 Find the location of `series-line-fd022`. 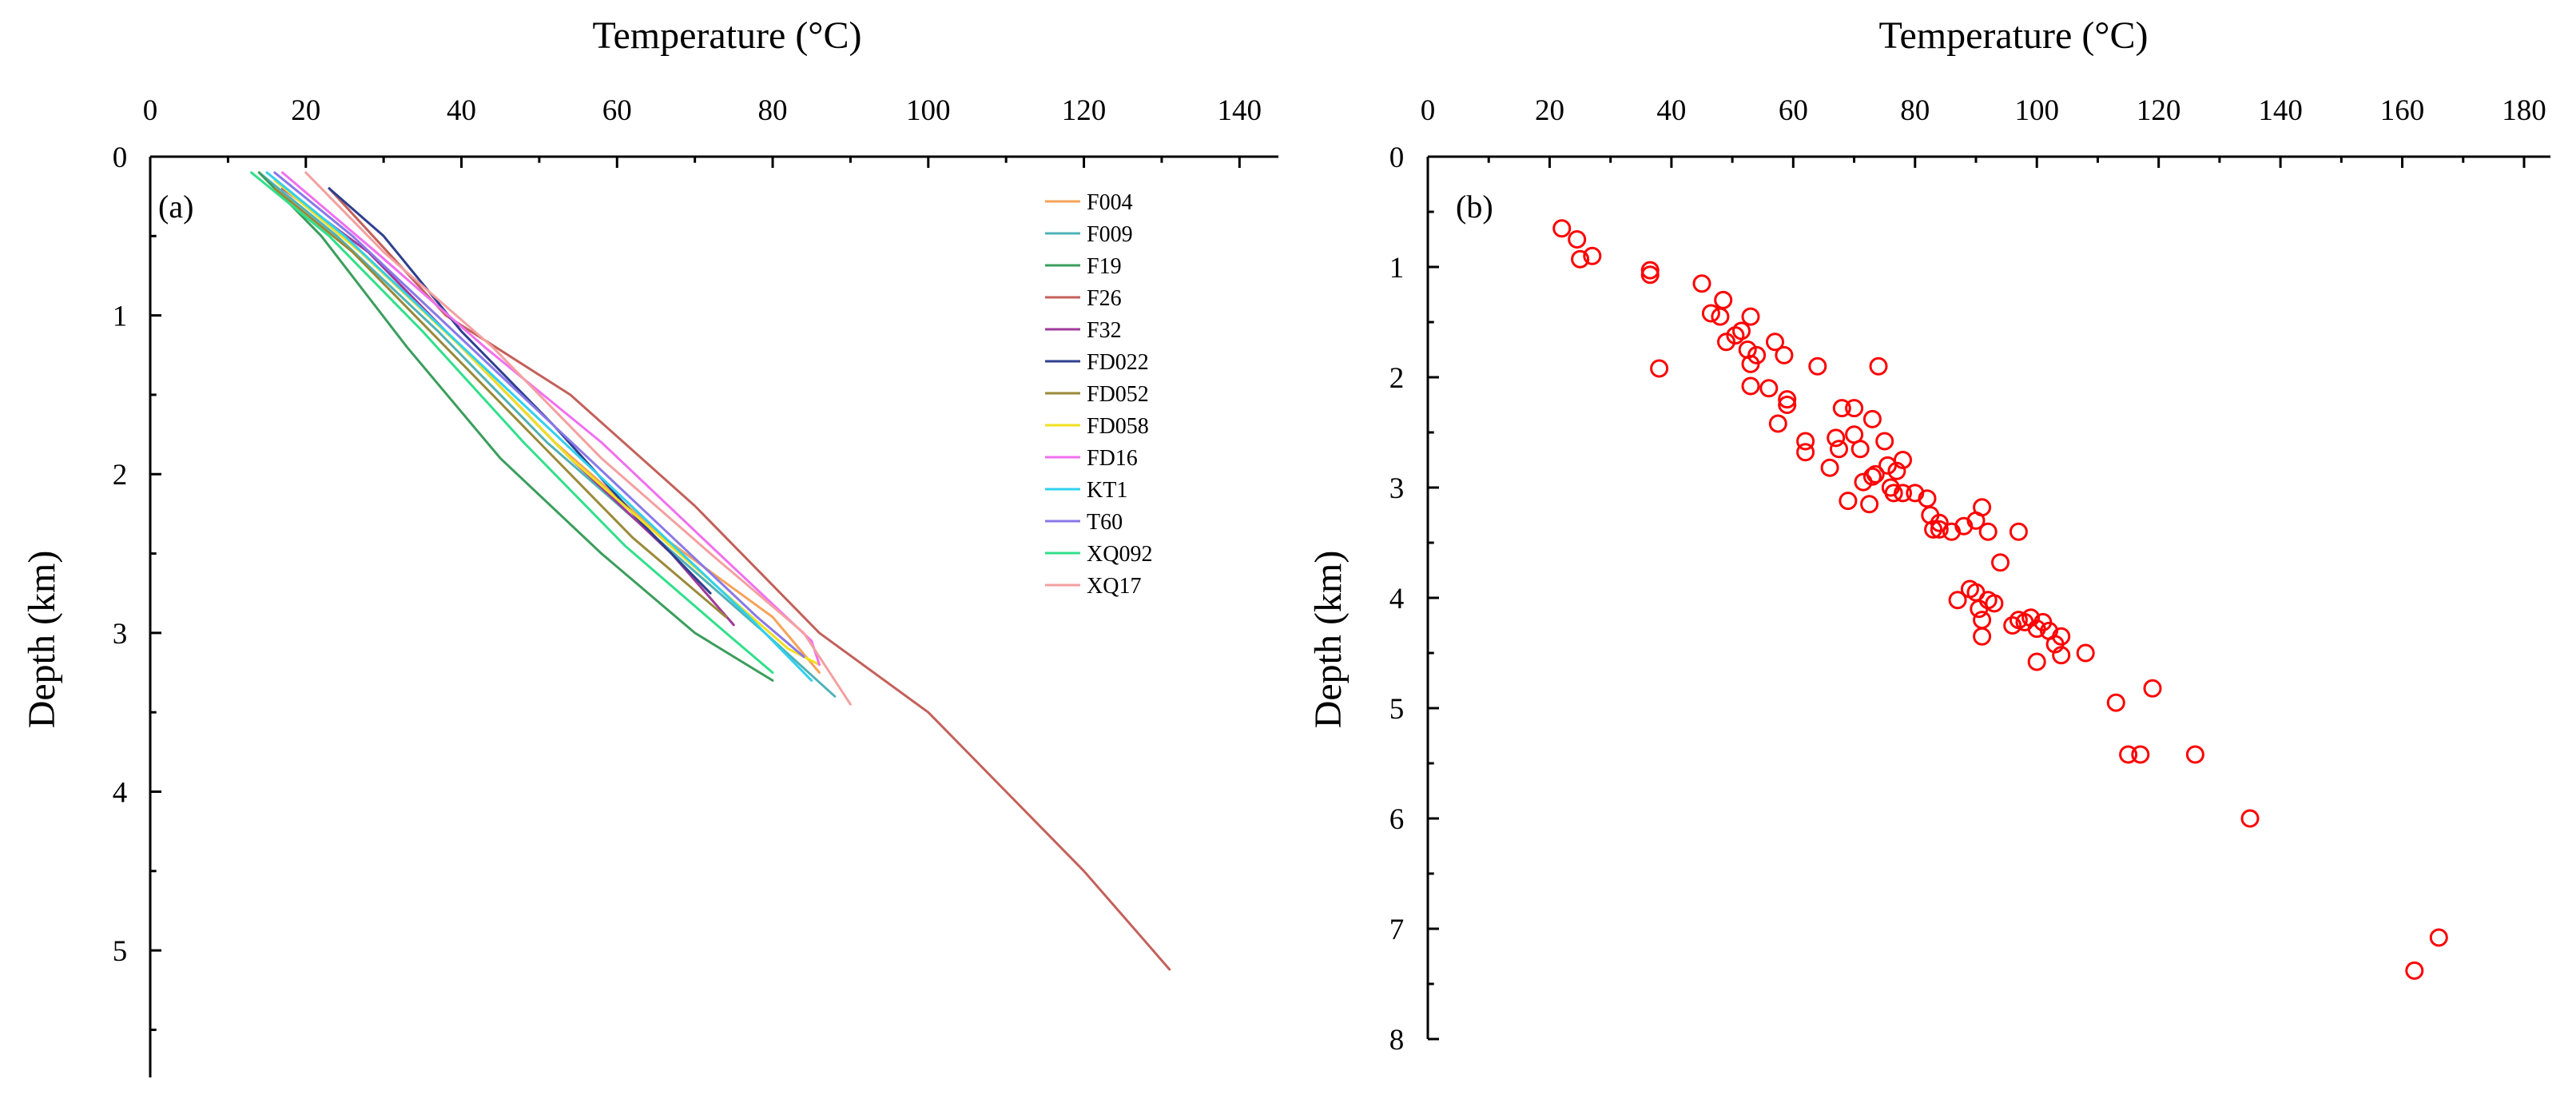

series-line-fd022 is located at coordinates (520, 391).